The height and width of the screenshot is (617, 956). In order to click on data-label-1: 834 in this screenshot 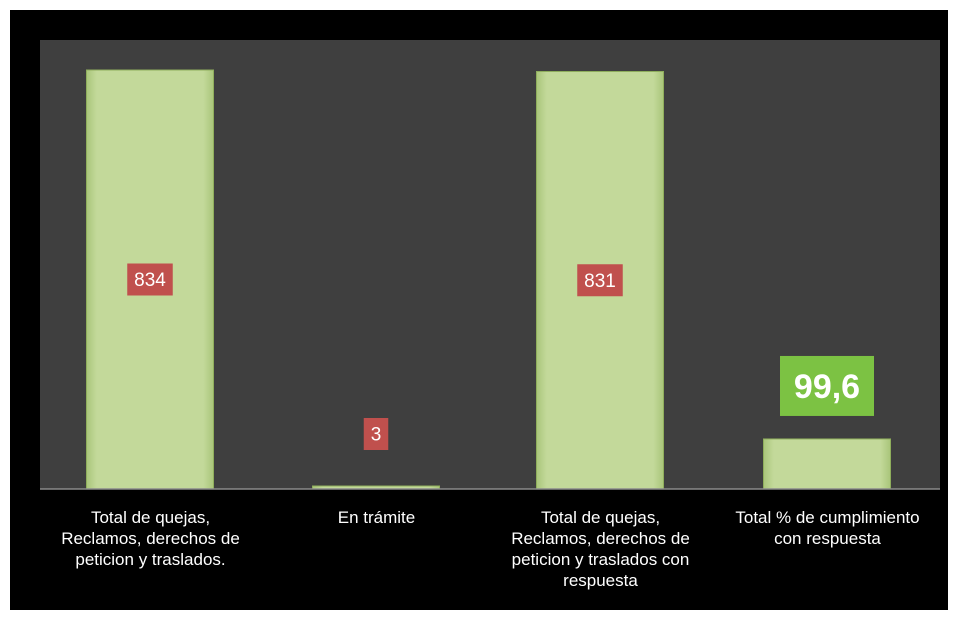, I will do `click(150, 279)`.